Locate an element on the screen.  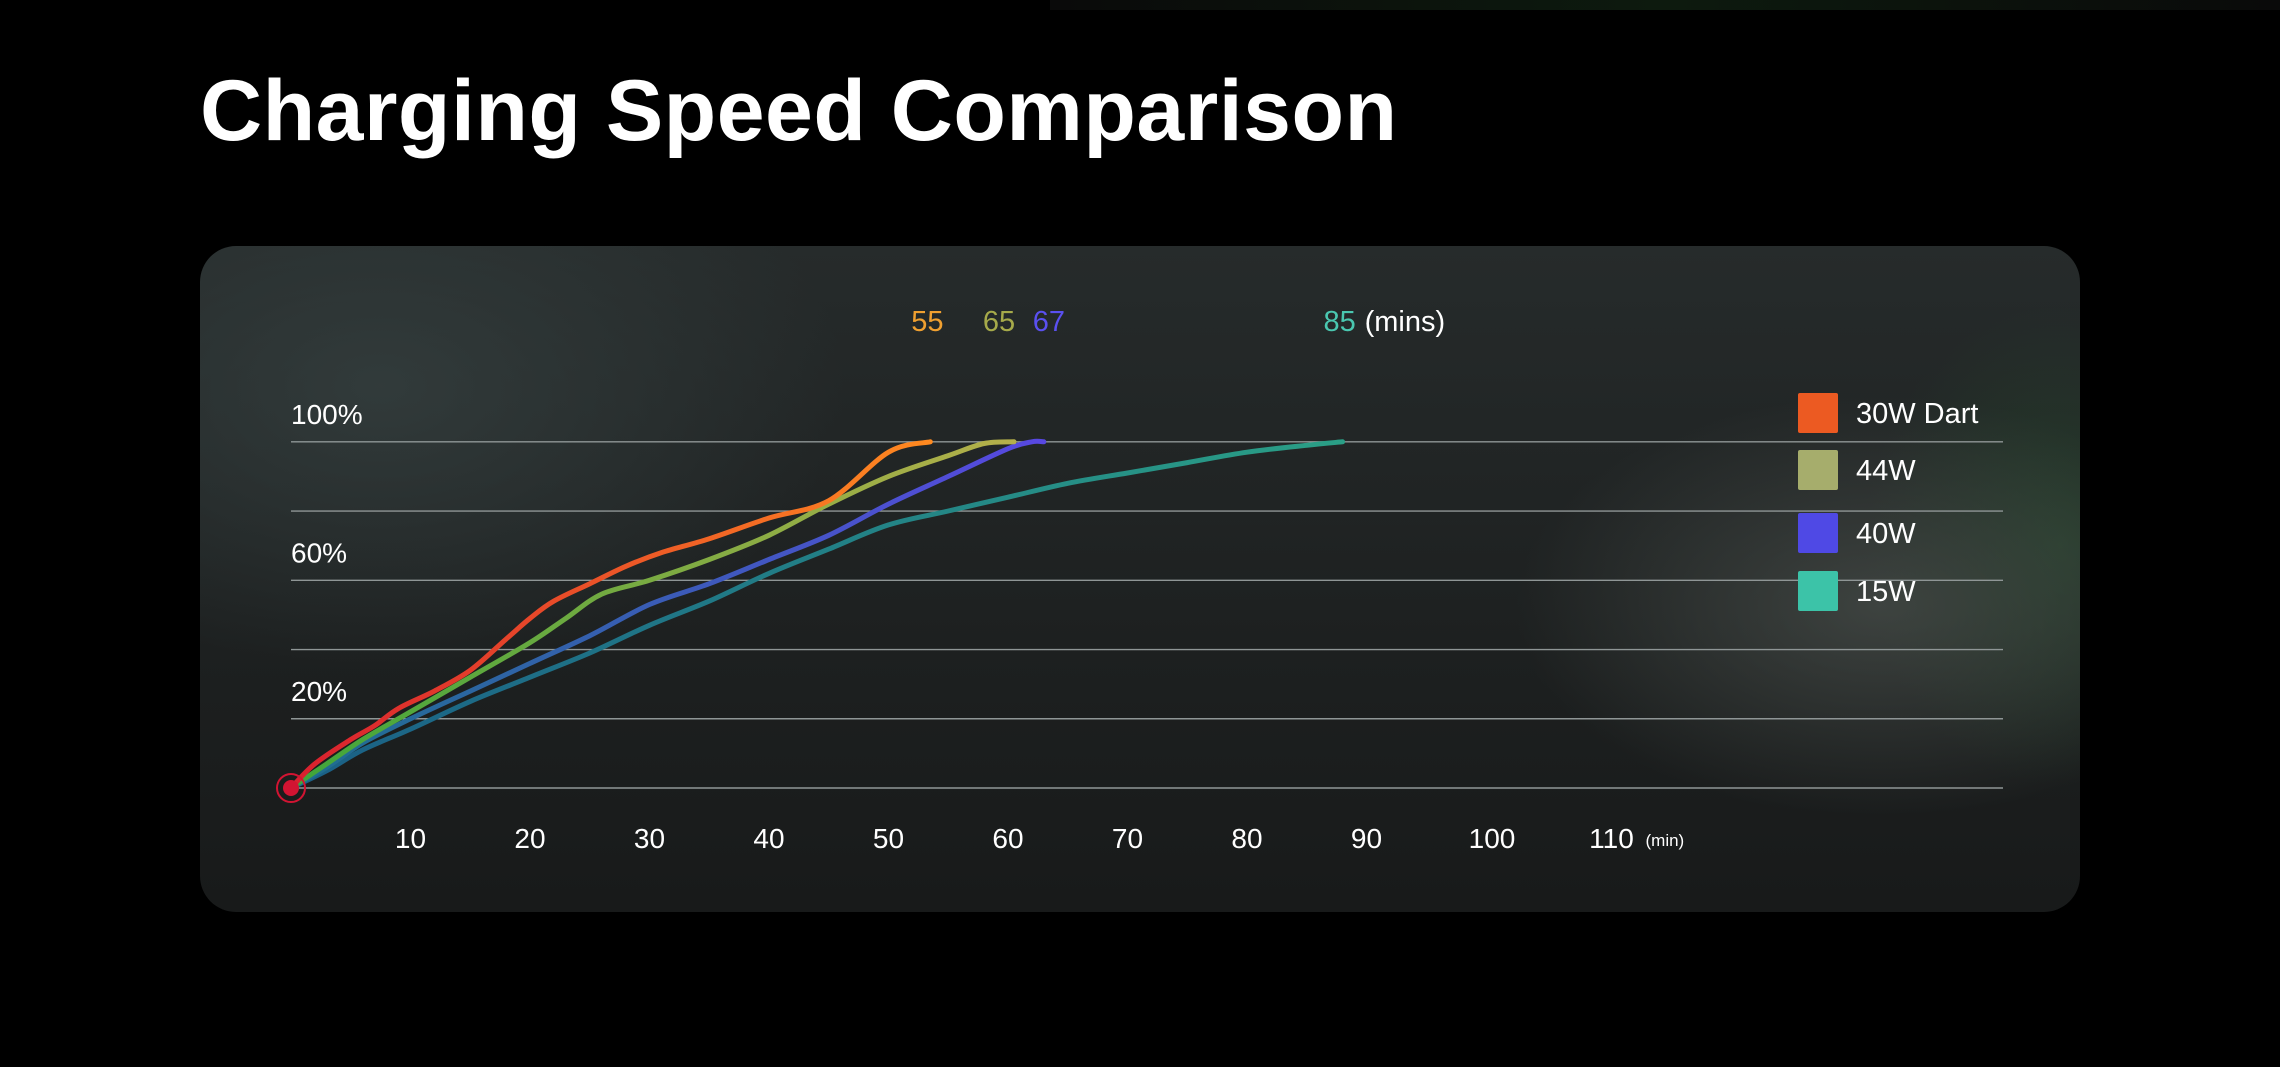
legend-item: 40W is located at coordinates (1857, 533).